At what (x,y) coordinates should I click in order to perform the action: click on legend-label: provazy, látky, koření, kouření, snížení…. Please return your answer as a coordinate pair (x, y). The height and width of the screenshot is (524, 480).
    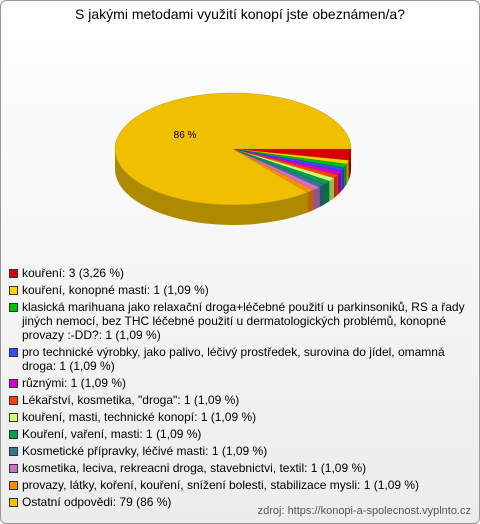
    Looking at the image, I should click on (221, 485).